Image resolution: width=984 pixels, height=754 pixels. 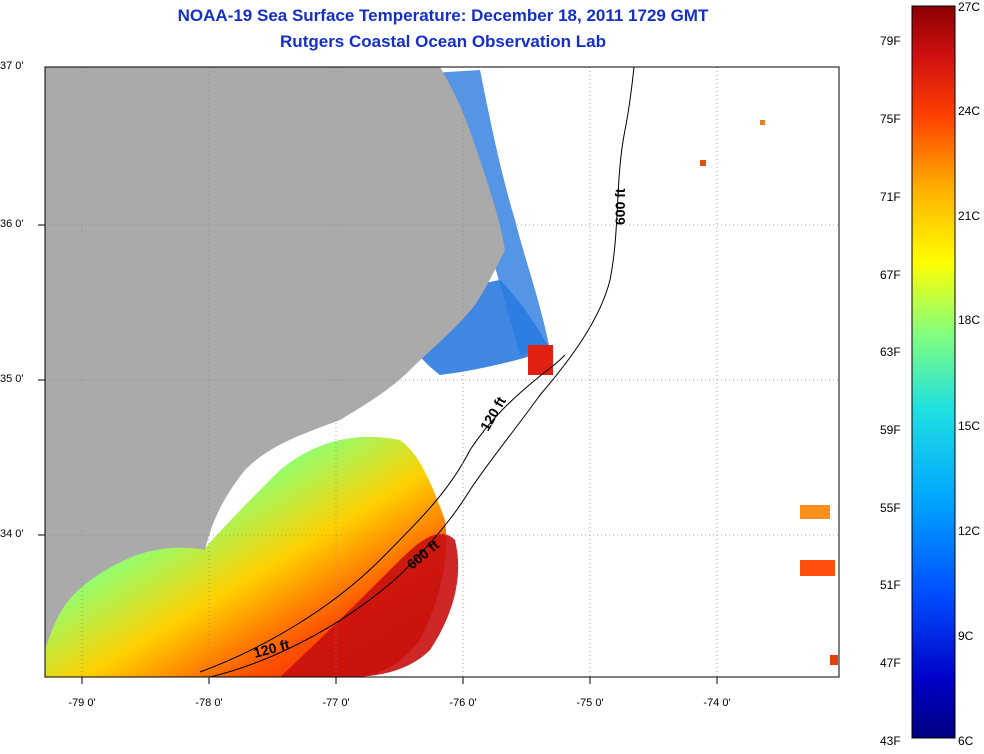 I want to click on colorbar-c-label: 6C, so click(x=966, y=741).